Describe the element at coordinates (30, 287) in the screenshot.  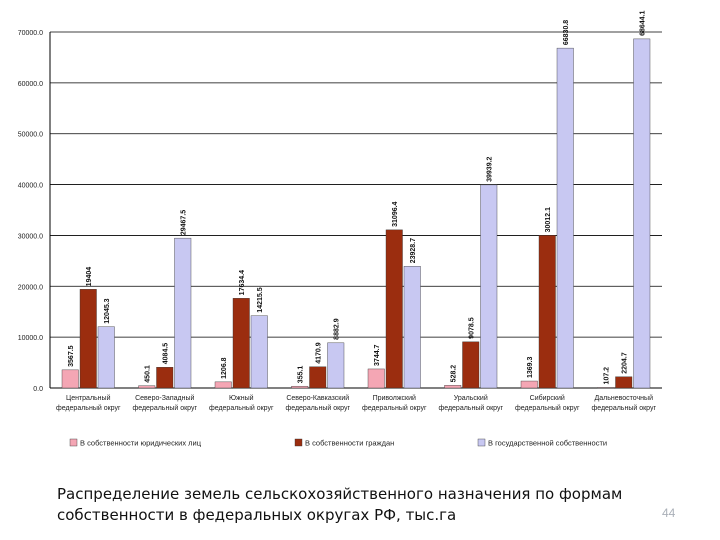
I see `y-tick-label: 20000.0` at that location.